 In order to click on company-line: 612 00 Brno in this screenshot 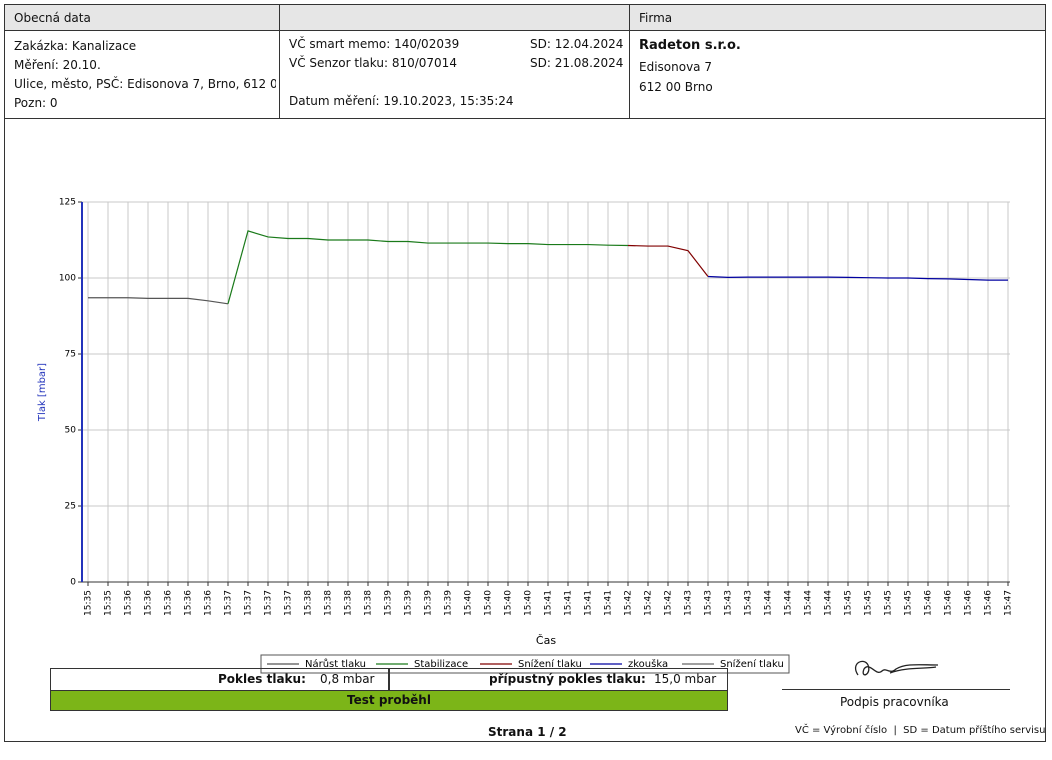, I will do `click(676, 87)`.